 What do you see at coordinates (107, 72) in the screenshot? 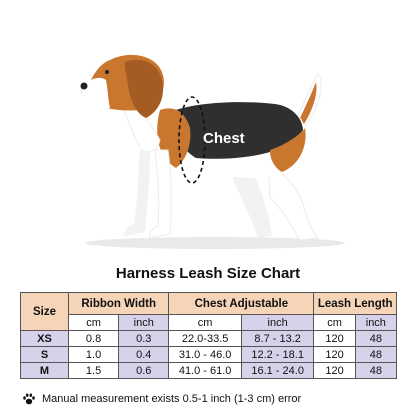
I see `dog-eye` at bounding box center [107, 72].